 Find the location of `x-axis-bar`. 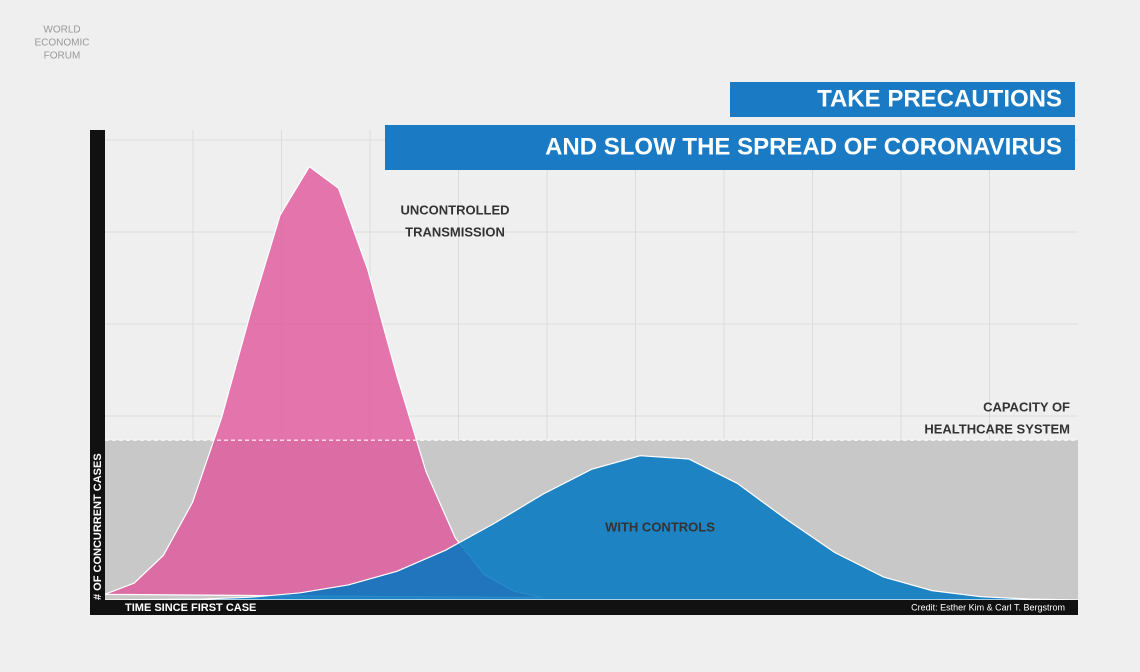

x-axis-bar is located at coordinates (584, 607).